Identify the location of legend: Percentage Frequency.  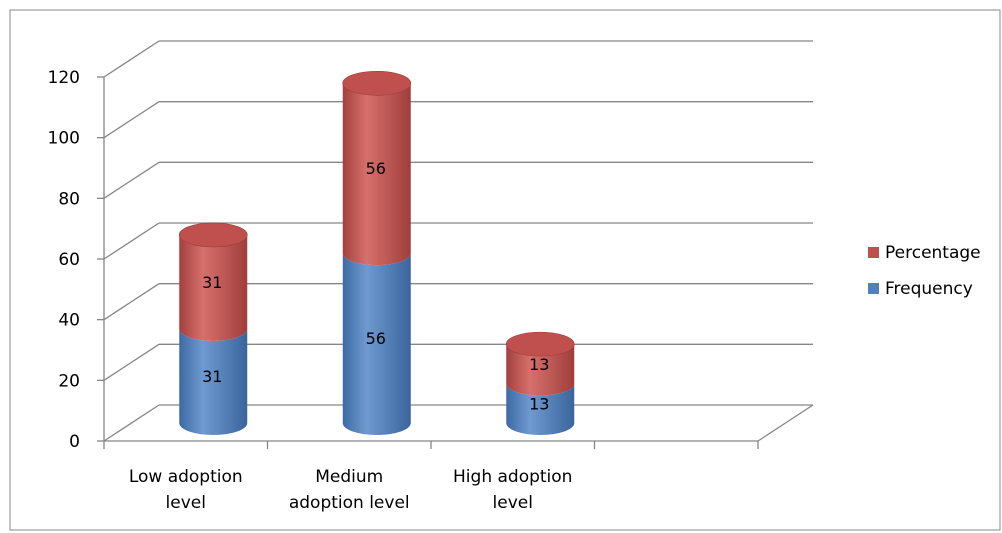
(924, 271).